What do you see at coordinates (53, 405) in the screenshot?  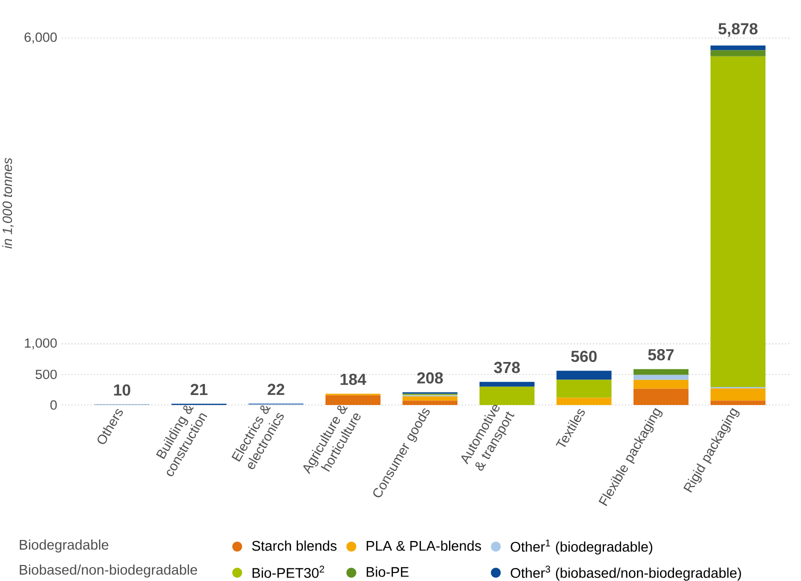 I see `y-tick-label: 0` at bounding box center [53, 405].